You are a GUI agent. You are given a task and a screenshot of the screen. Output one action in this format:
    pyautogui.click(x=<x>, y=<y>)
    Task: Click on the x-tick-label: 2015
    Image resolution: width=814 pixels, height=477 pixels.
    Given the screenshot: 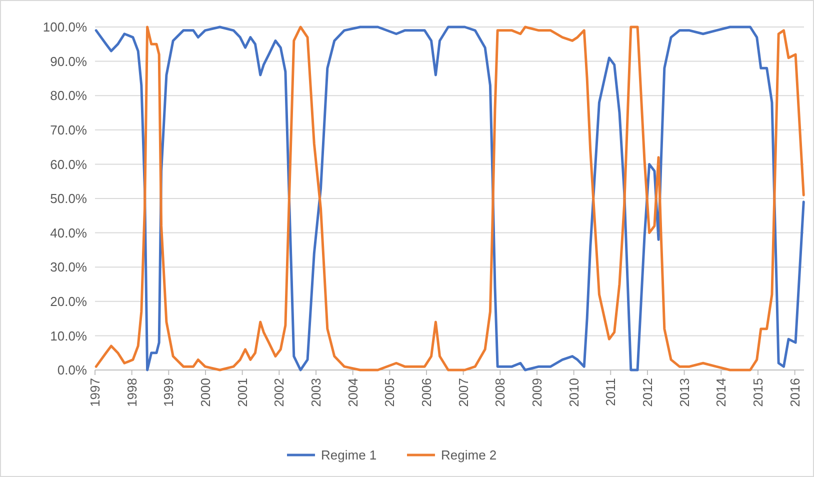 What is the action you would take?
    pyautogui.click(x=758, y=392)
    